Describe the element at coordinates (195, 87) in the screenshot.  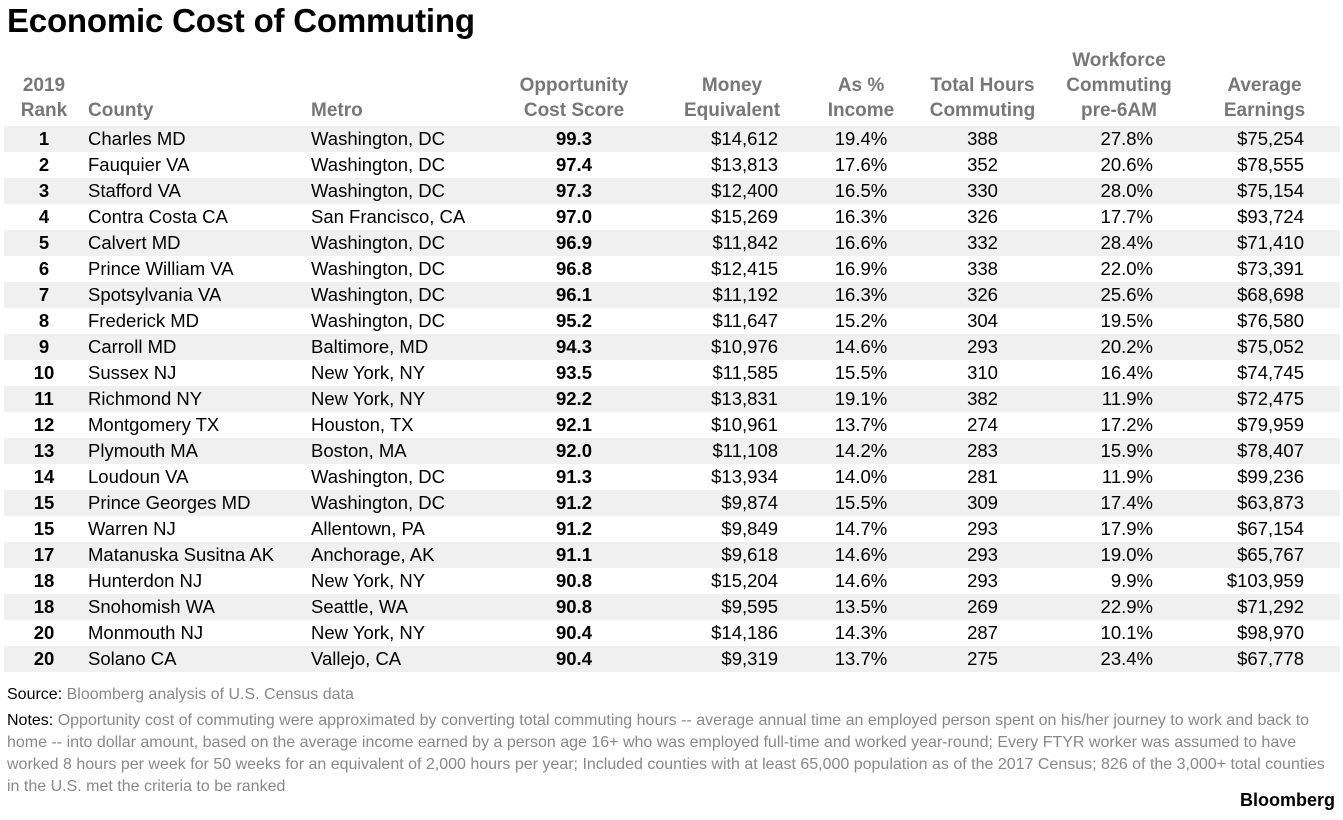
I see `header-county: County` at that location.